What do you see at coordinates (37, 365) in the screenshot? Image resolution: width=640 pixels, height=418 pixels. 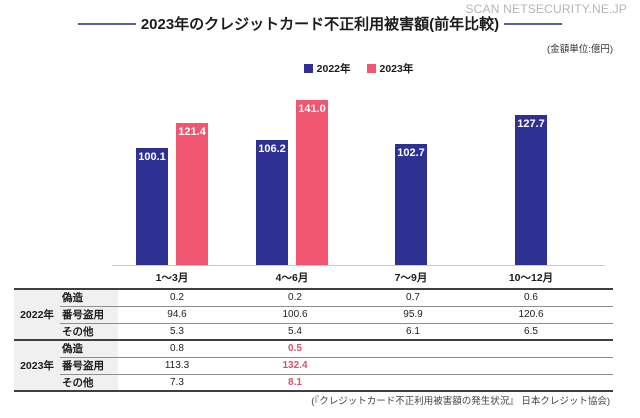 I see `year-label-2023: 2023年` at bounding box center [37, 365].